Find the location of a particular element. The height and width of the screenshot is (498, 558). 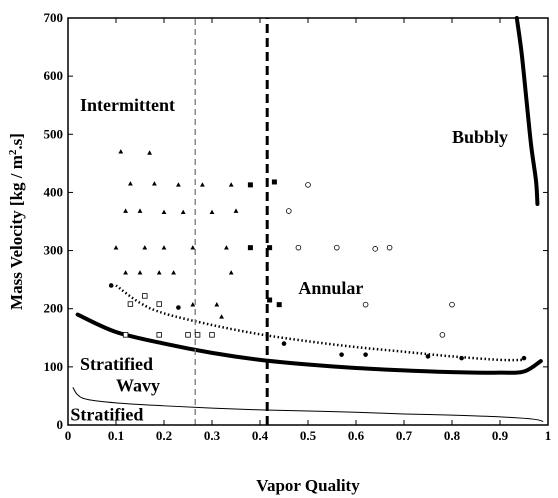

x-tick-label: 0.6 is located at coordinates (356, 435).